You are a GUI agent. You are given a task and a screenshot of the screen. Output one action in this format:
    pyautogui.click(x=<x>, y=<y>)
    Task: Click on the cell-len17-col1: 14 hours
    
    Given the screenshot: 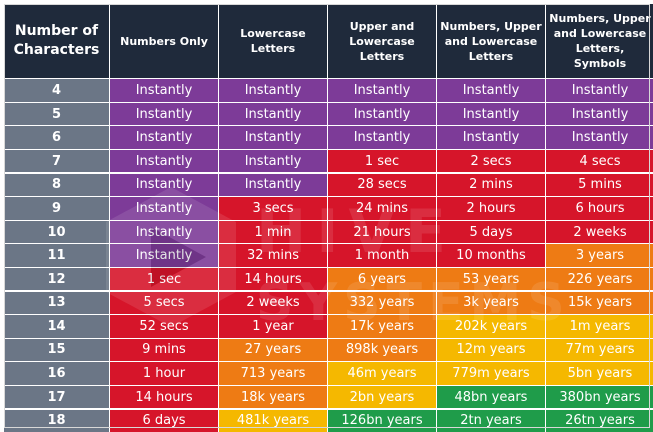 What is the action you would take?
    pyautogui.click(x=164, y=397)
    